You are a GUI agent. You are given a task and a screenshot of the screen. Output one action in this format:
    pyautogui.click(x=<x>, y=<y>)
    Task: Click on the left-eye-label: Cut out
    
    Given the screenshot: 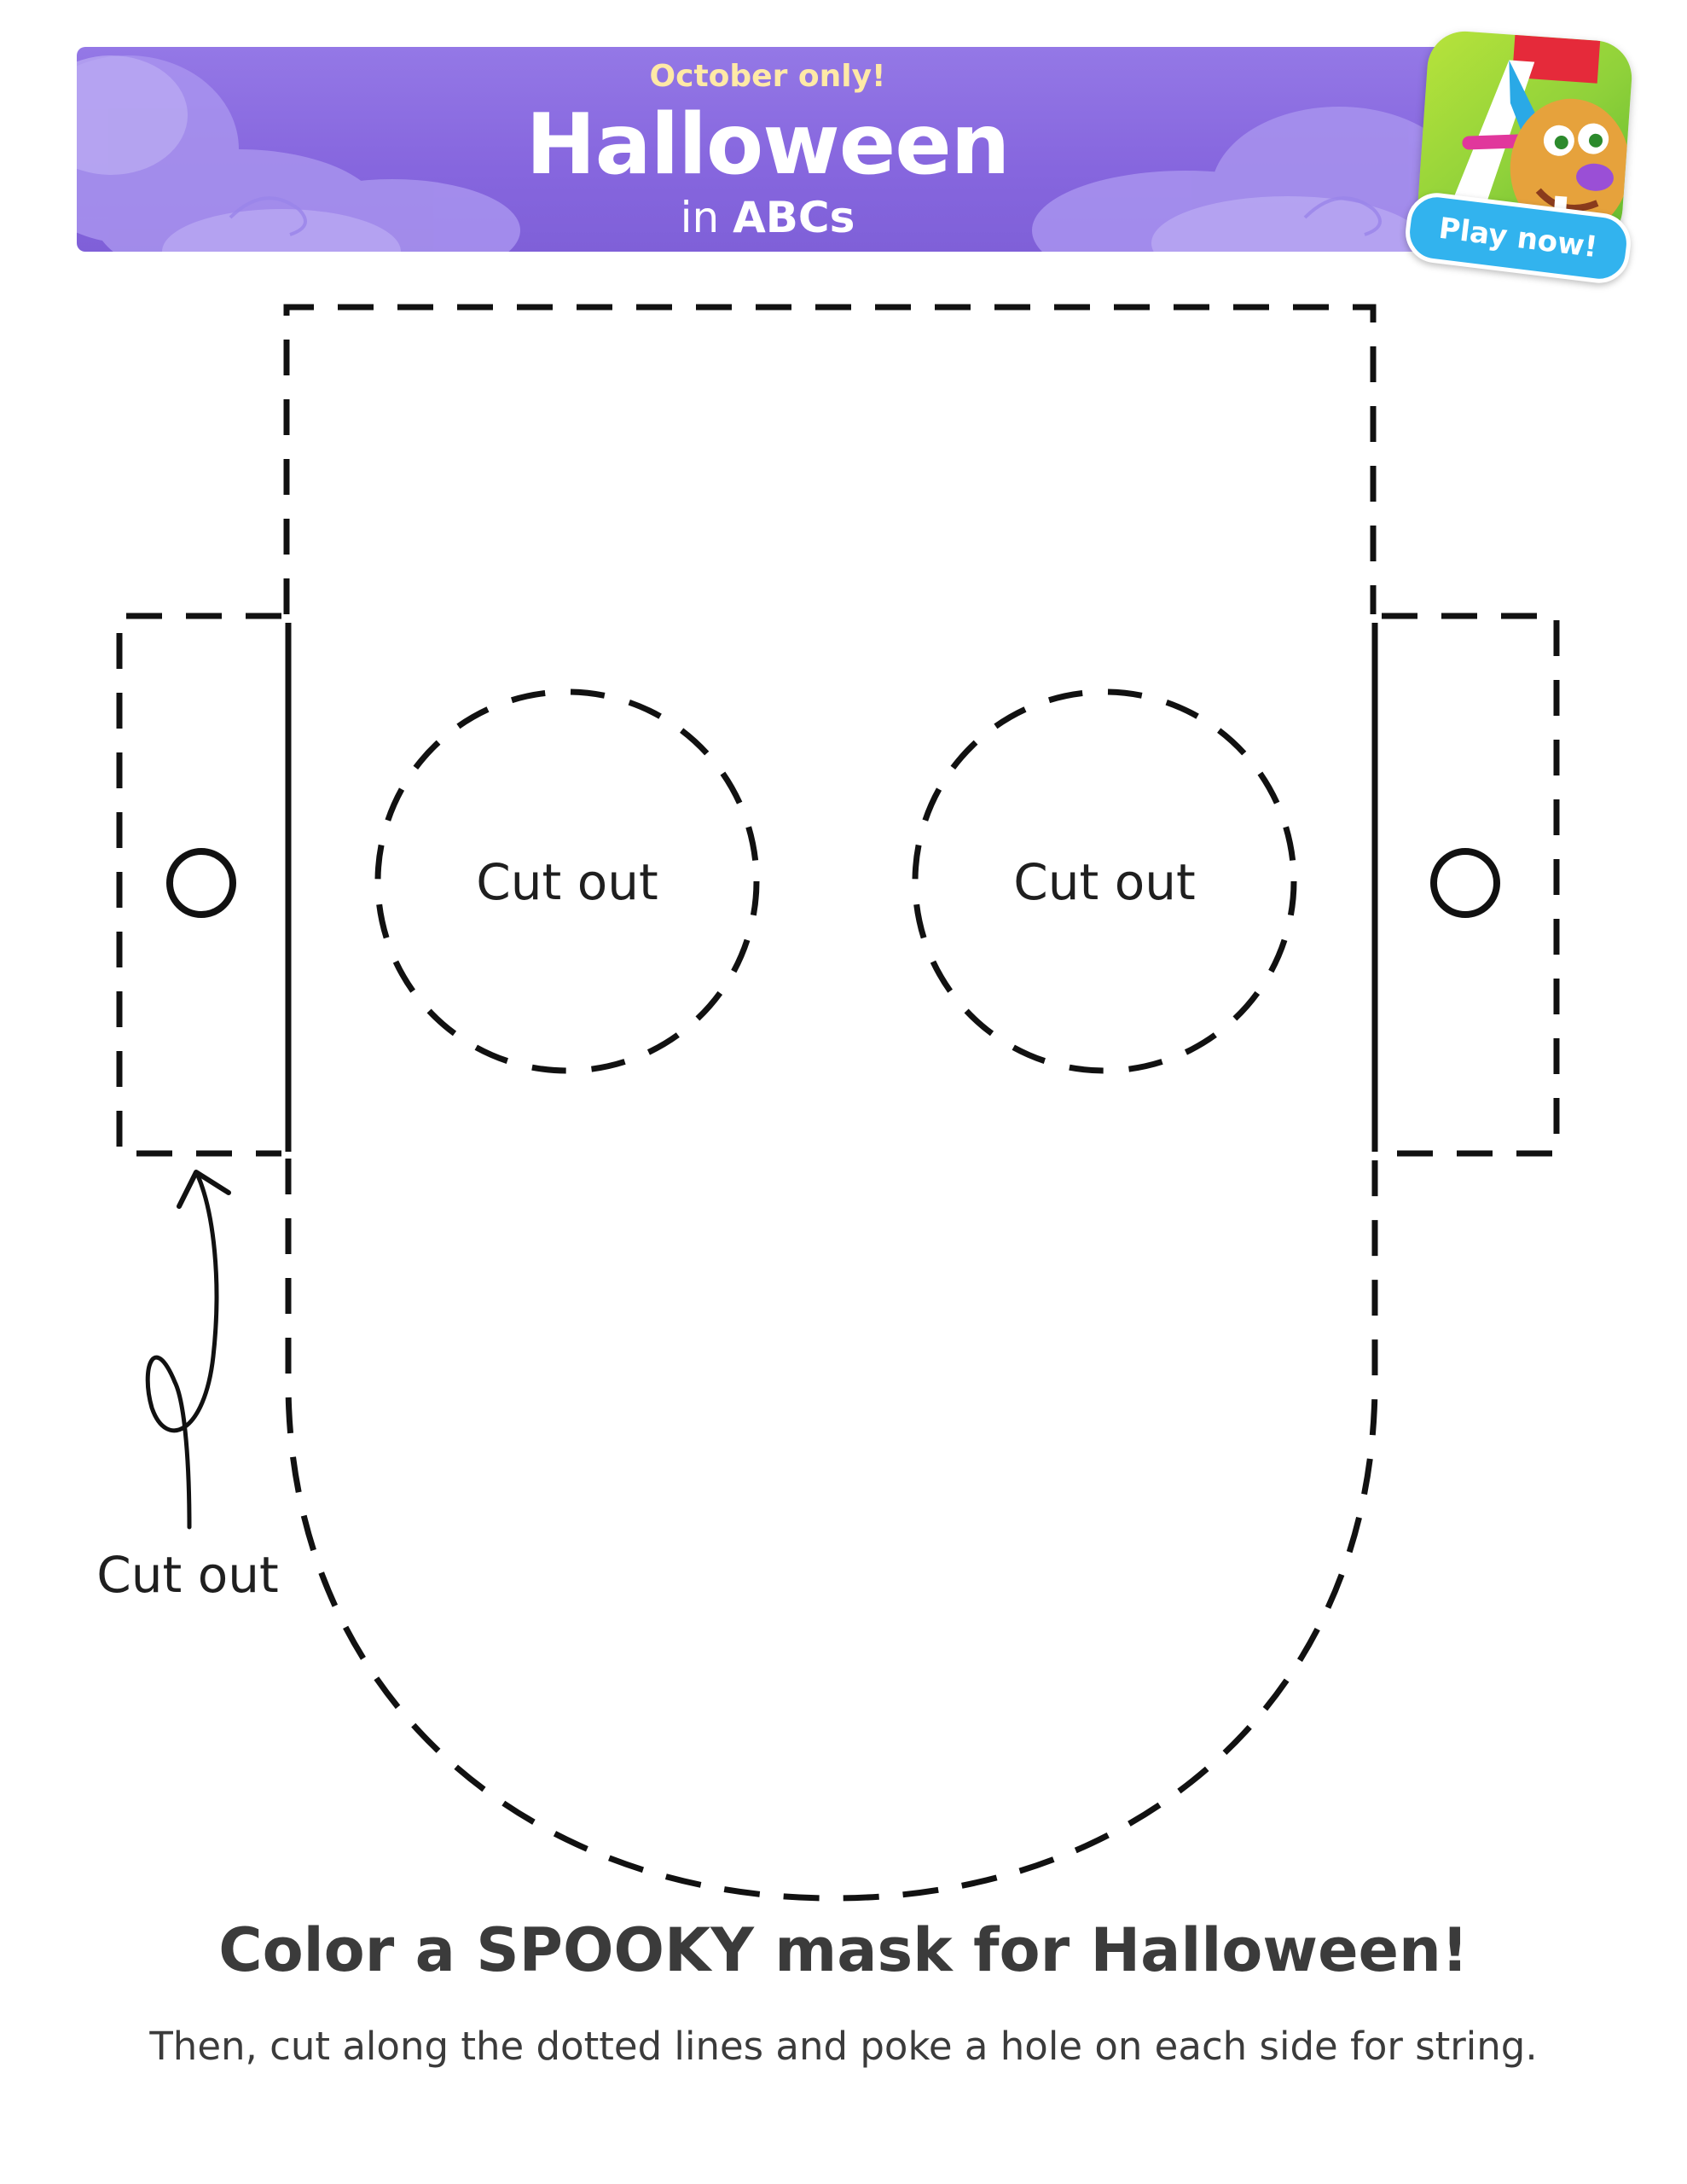 What is the action you would take?
    pyautogui.click(x=567, y=882)
    